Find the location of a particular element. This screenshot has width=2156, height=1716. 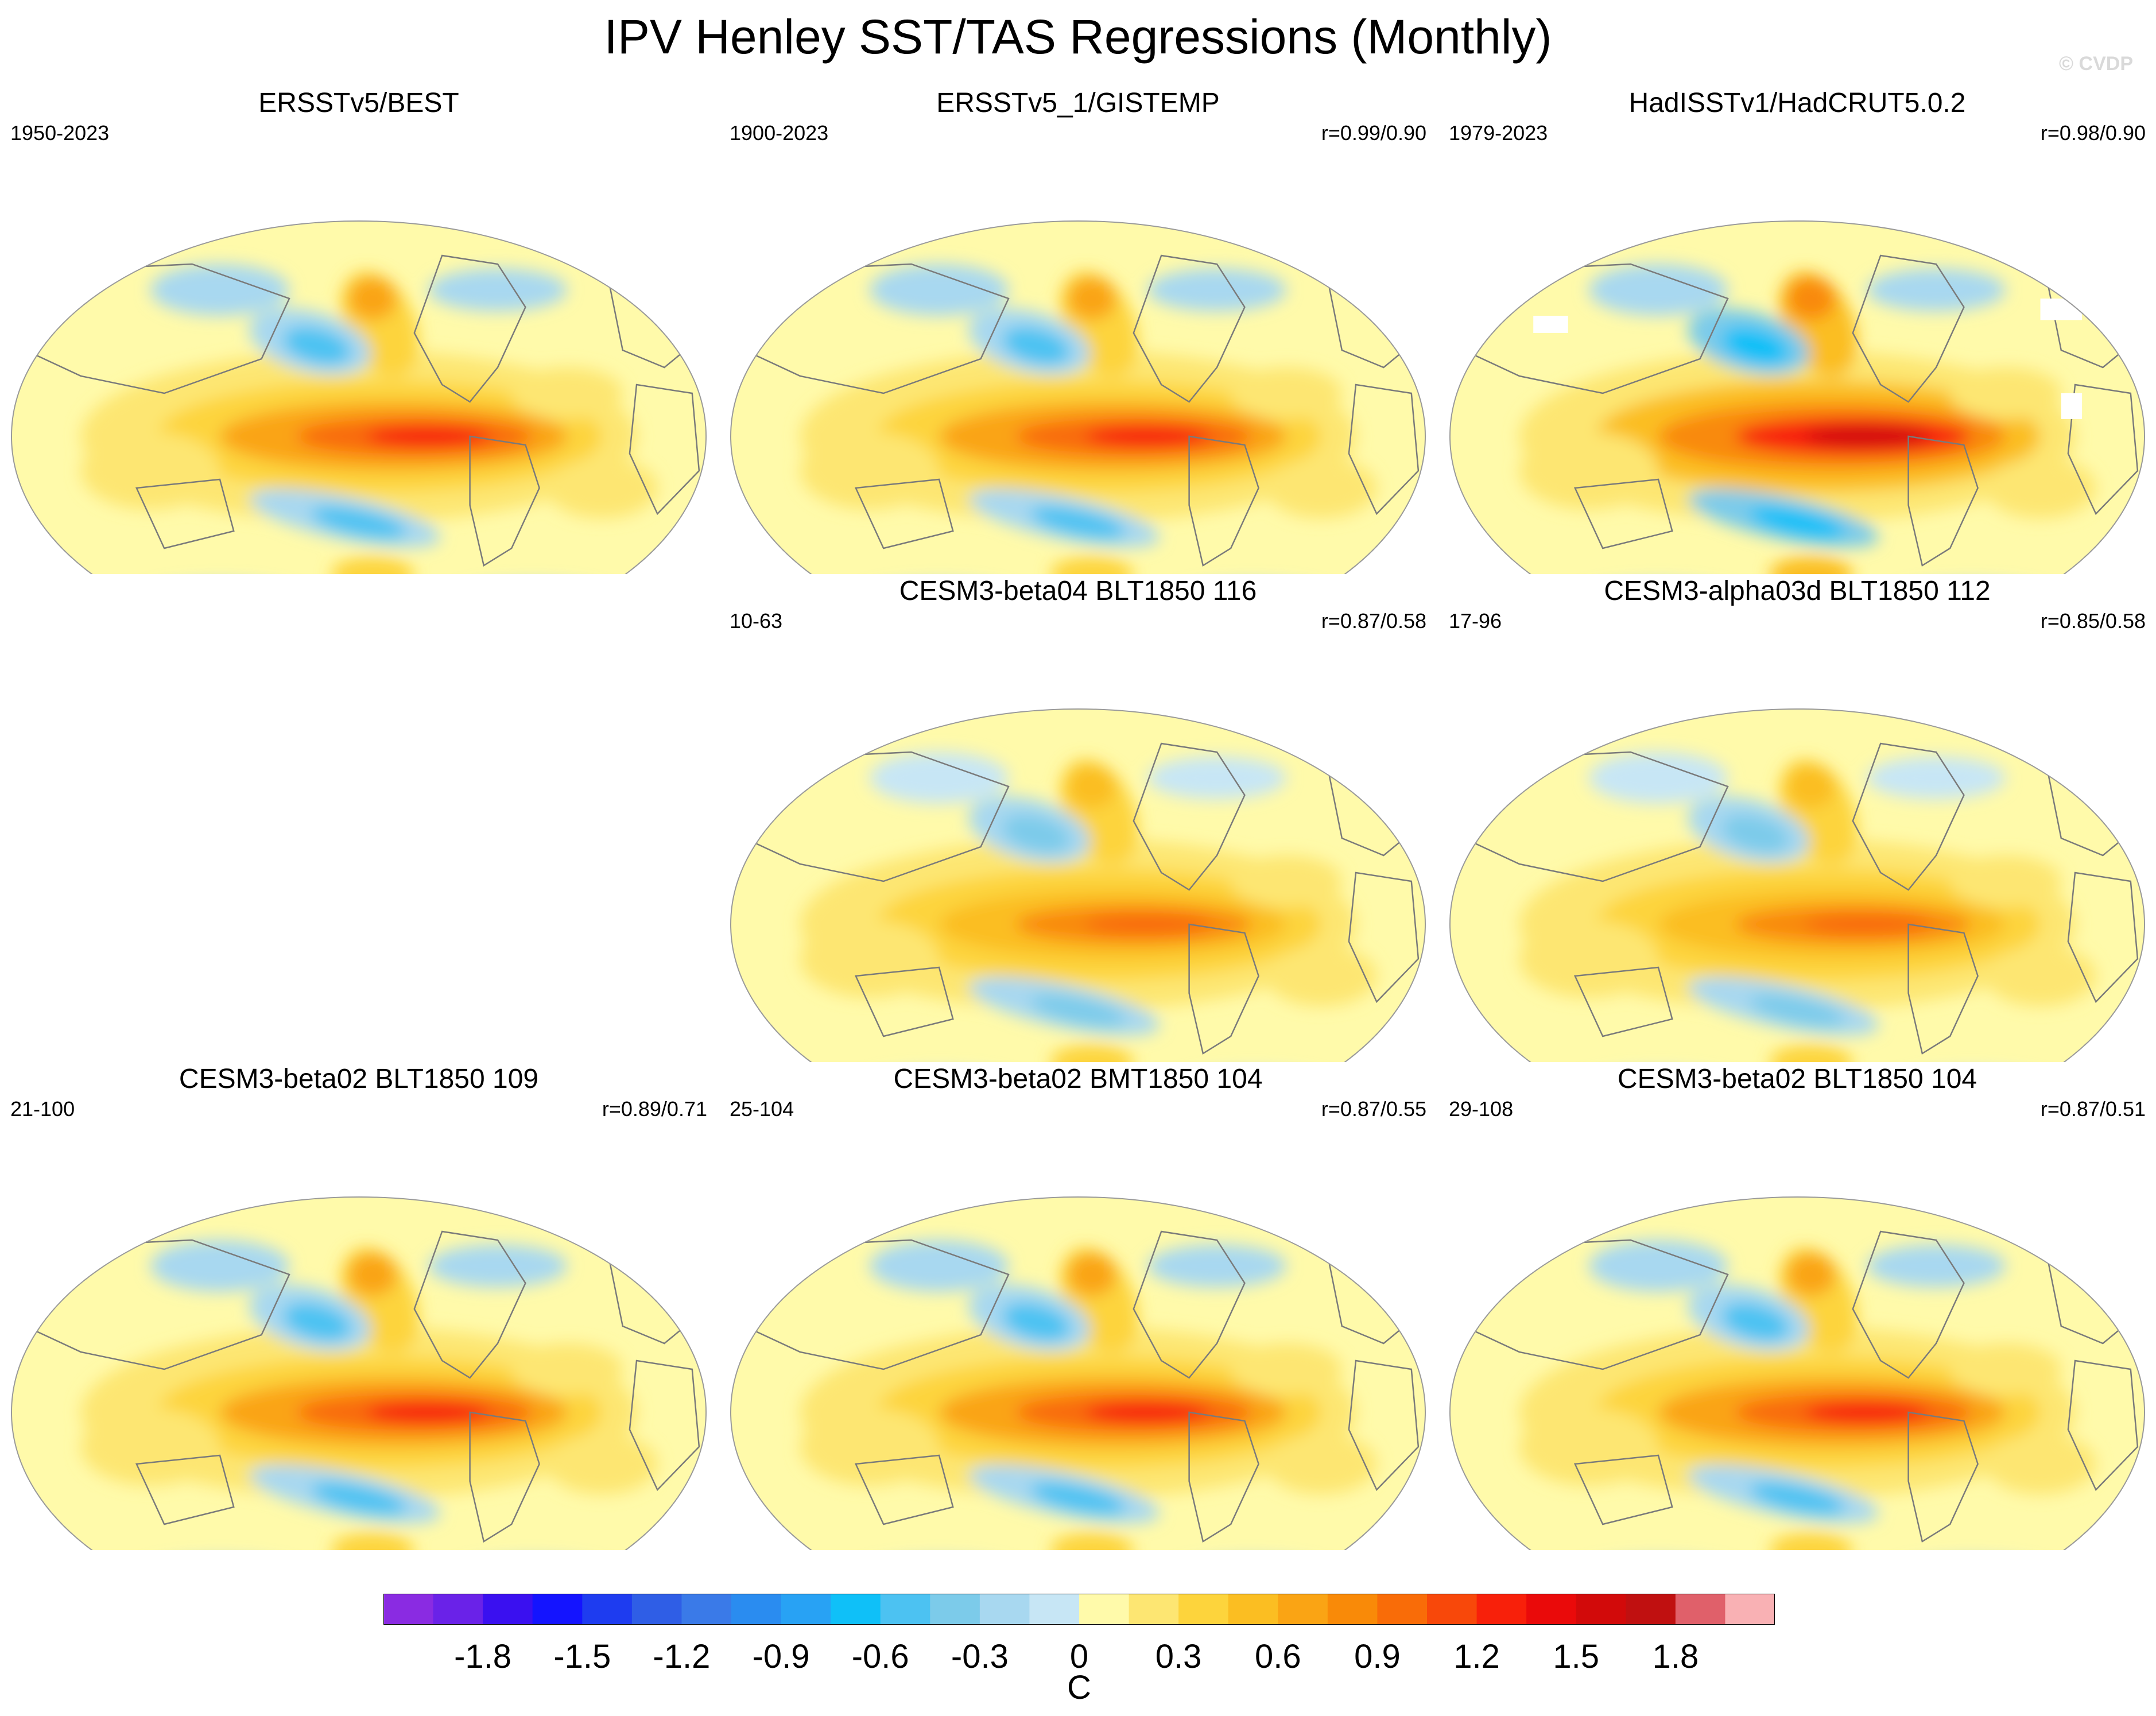

map-panel: ERSSTv5_1/GISTEMP 1900-2023 r=0.99/0.90 is located at coordinates (1078, 330).